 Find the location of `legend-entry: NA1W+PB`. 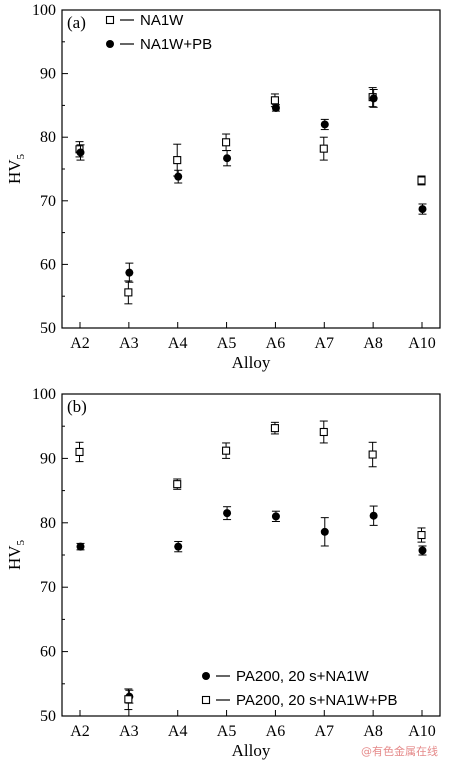

legend-entry: NA1W+PB is located at coordinates (176, 44).